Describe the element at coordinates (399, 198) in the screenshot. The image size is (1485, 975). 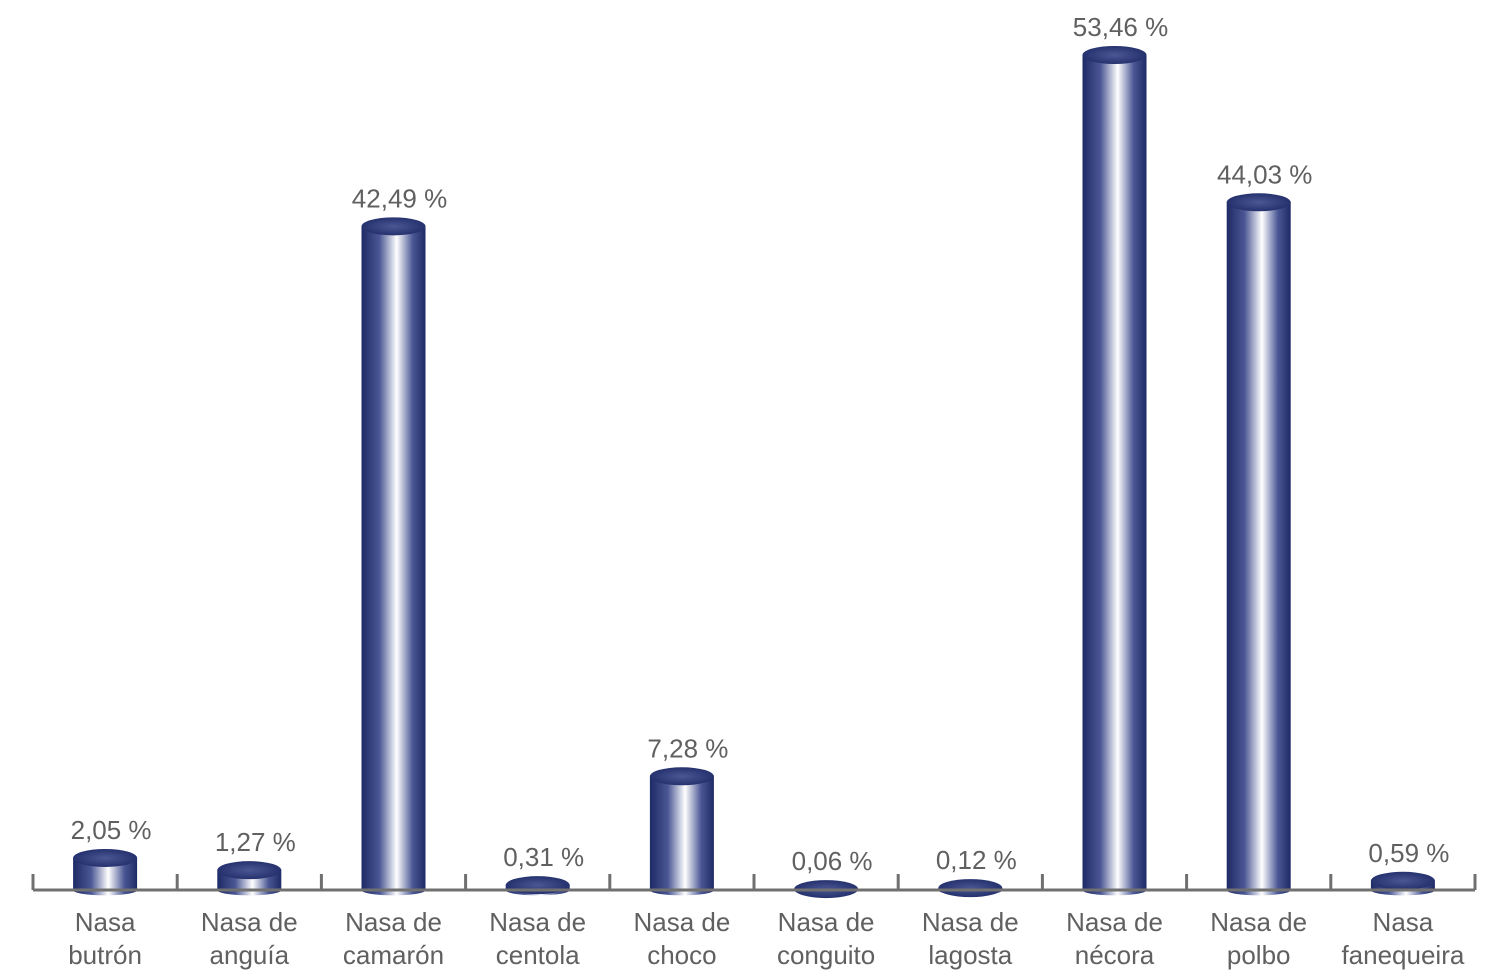
I see `value-label: 42,49 %` at that location.